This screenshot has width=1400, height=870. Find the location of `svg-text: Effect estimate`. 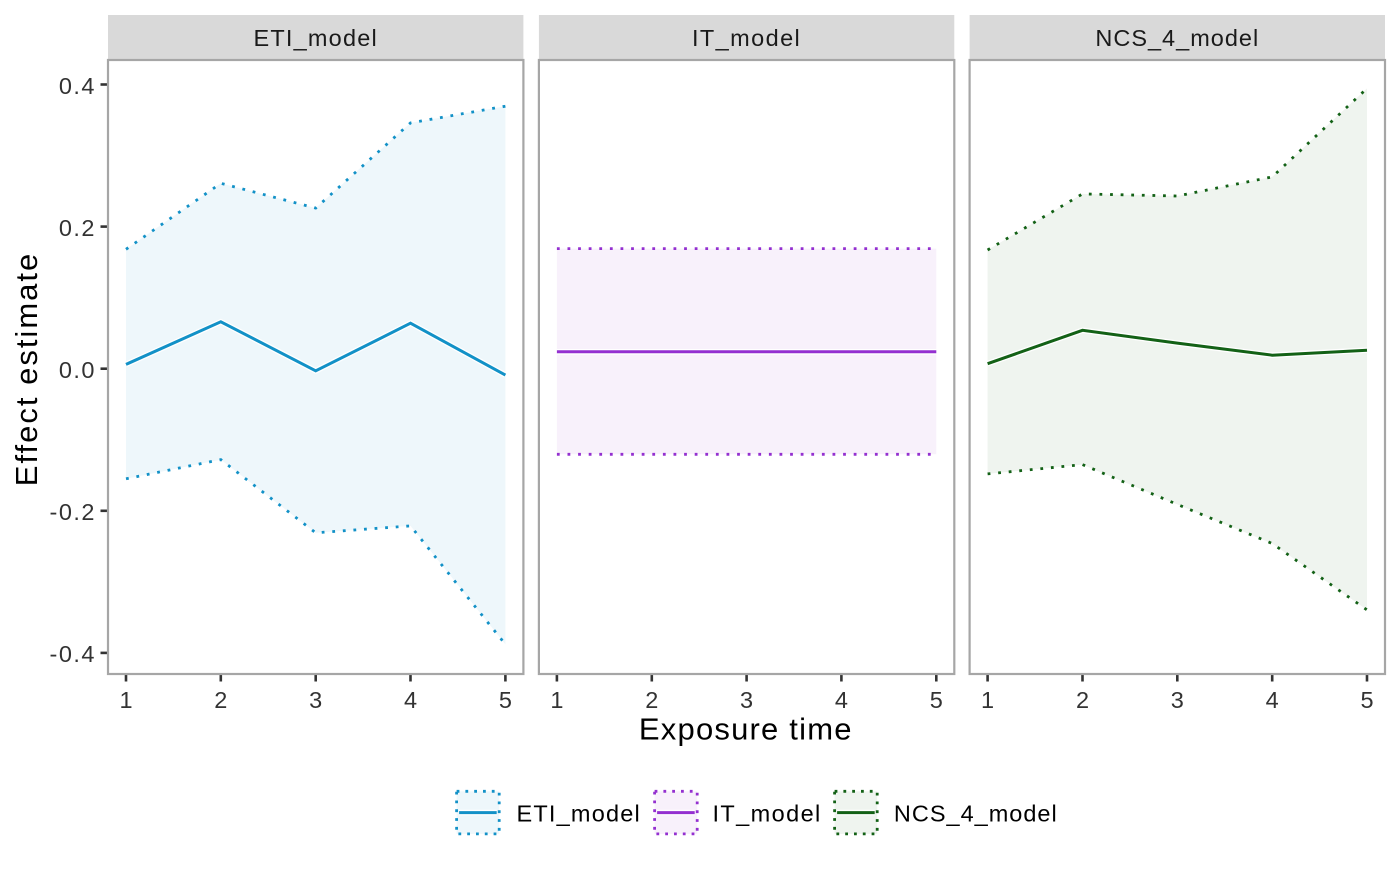

svg-text: Effect estimate is located at coordinates (26, 369).